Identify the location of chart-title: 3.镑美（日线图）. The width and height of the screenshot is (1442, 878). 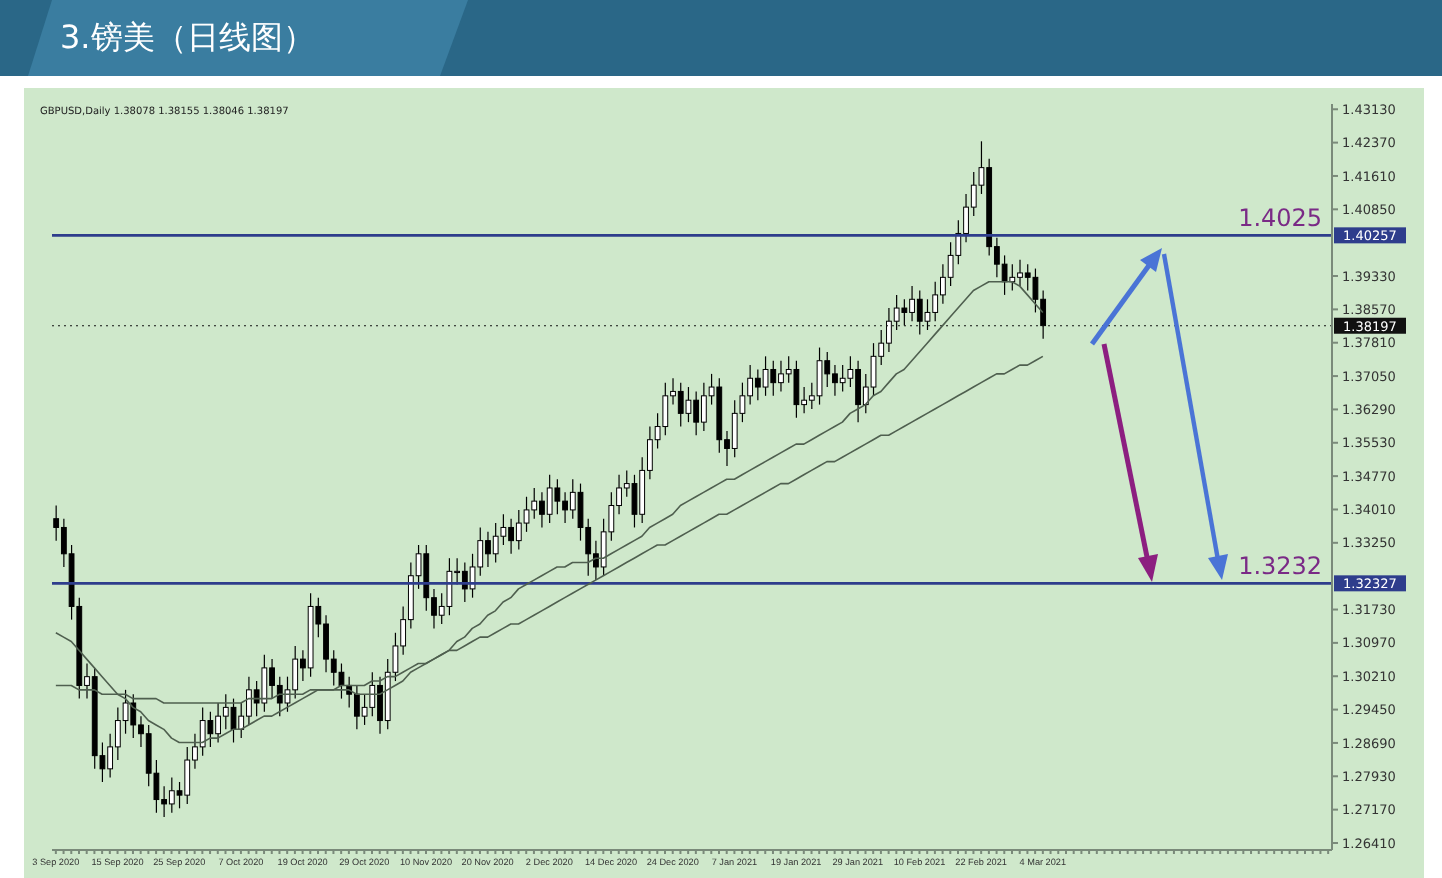
(187, 39).